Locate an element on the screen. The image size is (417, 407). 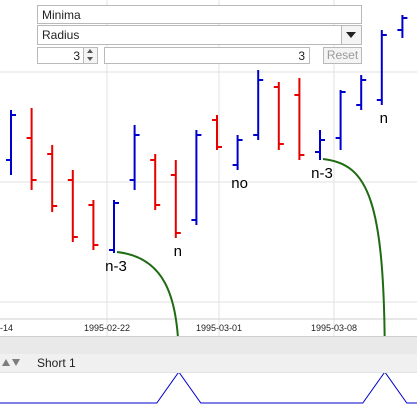
x-tick-label: 1995-03-01 is located at coordinates (219, 328).